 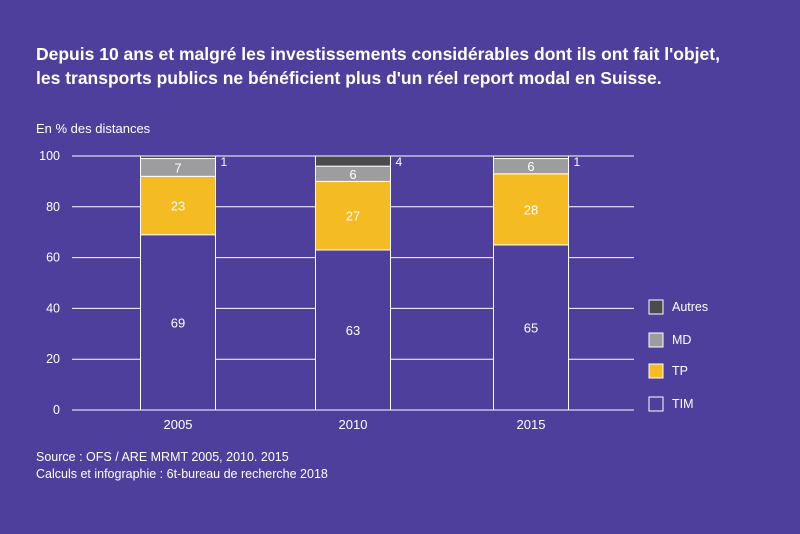 I want to click on y-tick-label: 60, so click(x=53, y=258).